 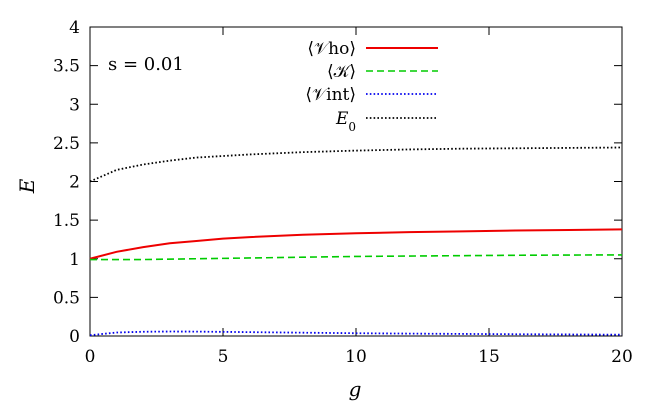 I want to click on legend-label-0: ⟨𝒱ho⟩, so click(x=331, y=49).